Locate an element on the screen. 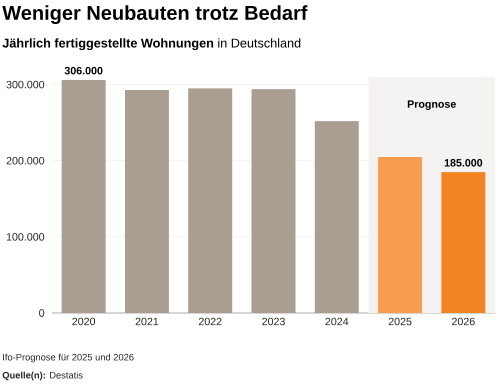 This screenshot has height=387, width=500. text: Quelle(n): Destatis is located at coordinates (42, 376).